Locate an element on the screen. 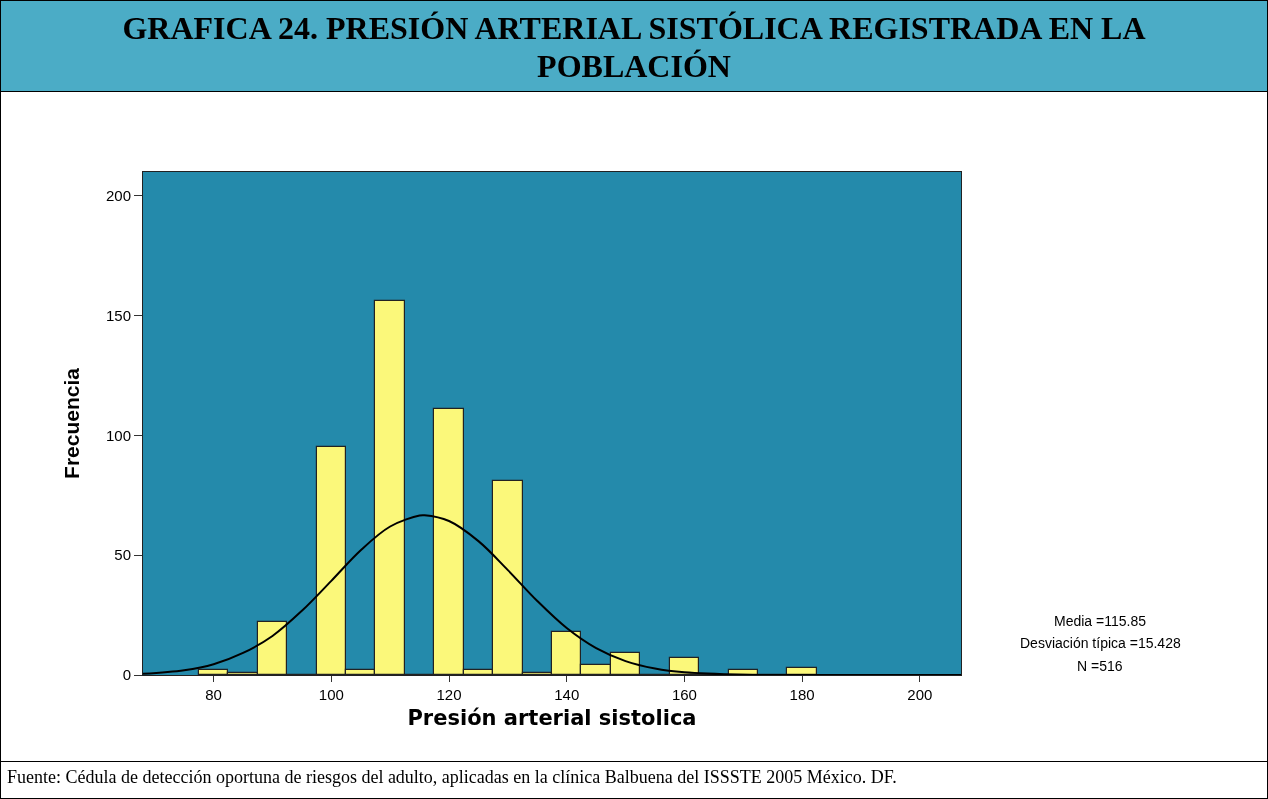  text: Media =115.85 is located at coordinates (1100, 621).